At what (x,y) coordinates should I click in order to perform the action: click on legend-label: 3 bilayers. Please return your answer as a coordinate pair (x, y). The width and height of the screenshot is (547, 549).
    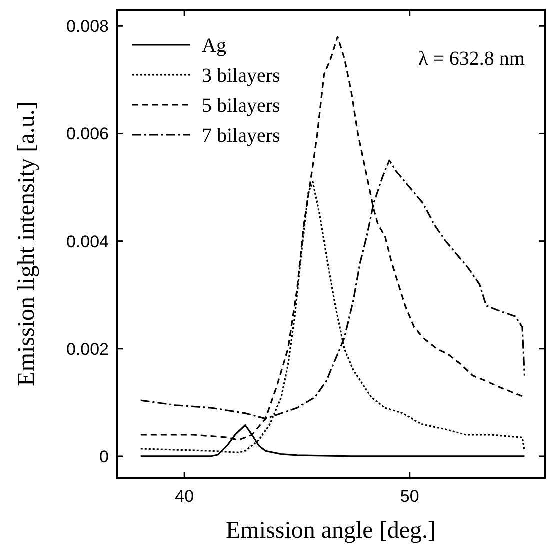
    Looking at the image, I should click on (241, 76).